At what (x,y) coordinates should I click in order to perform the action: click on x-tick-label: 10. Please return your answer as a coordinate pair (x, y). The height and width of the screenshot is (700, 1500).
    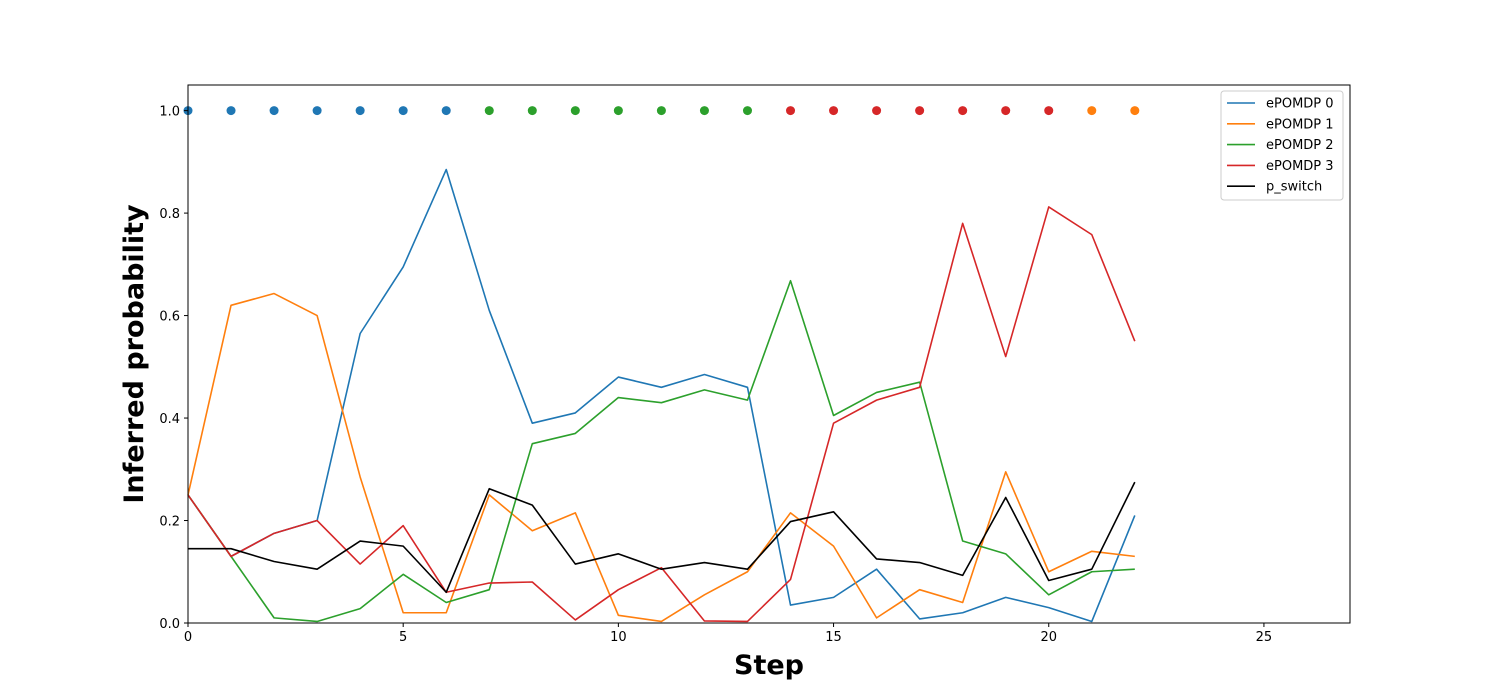
    Looking at the image, I should click on (618, 637).